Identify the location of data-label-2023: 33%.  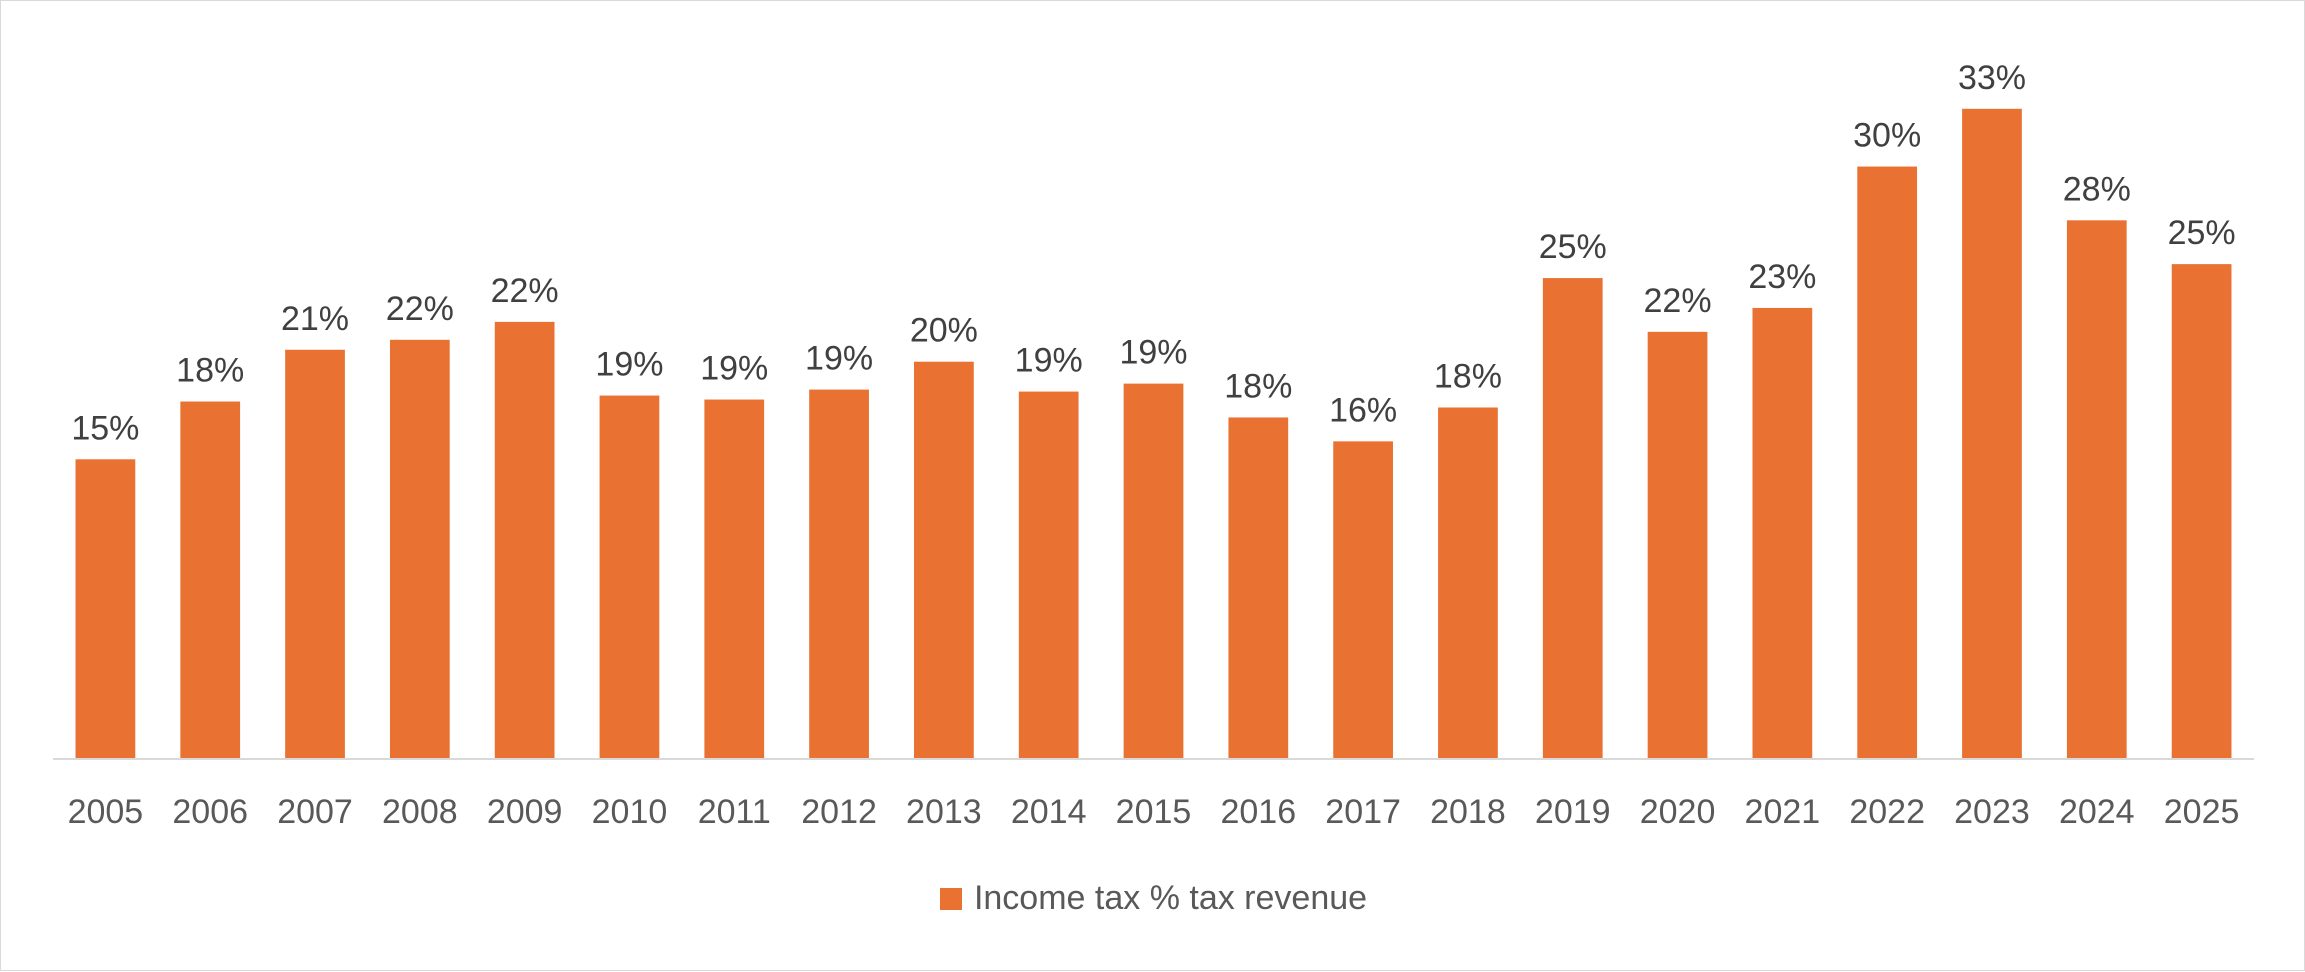
(1992, 78).